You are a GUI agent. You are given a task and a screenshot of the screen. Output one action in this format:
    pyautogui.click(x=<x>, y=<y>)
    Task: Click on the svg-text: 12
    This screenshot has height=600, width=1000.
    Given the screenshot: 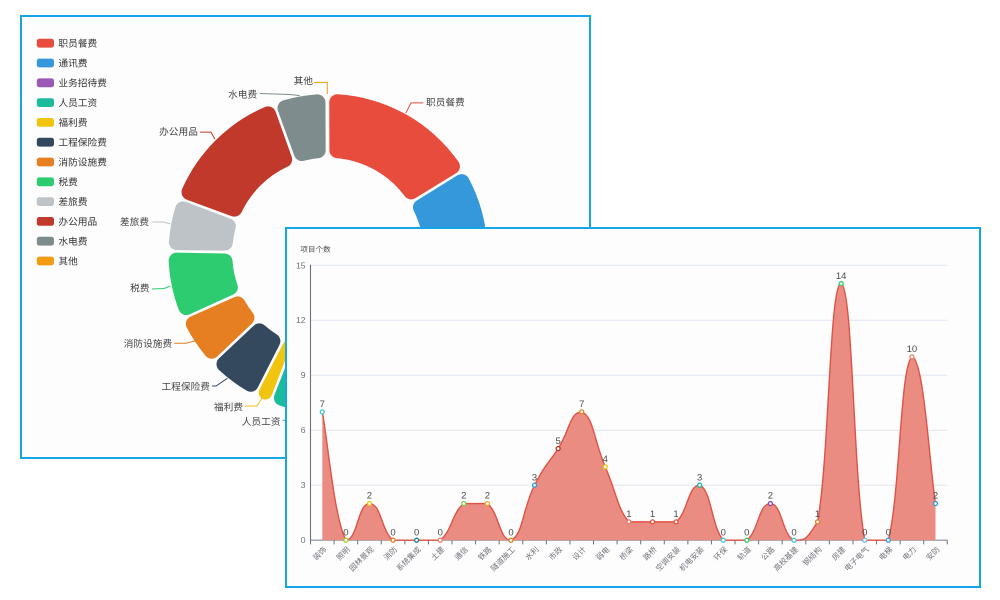 What is the action you would take?
    pyautogui.click(x=301, y=320)
    